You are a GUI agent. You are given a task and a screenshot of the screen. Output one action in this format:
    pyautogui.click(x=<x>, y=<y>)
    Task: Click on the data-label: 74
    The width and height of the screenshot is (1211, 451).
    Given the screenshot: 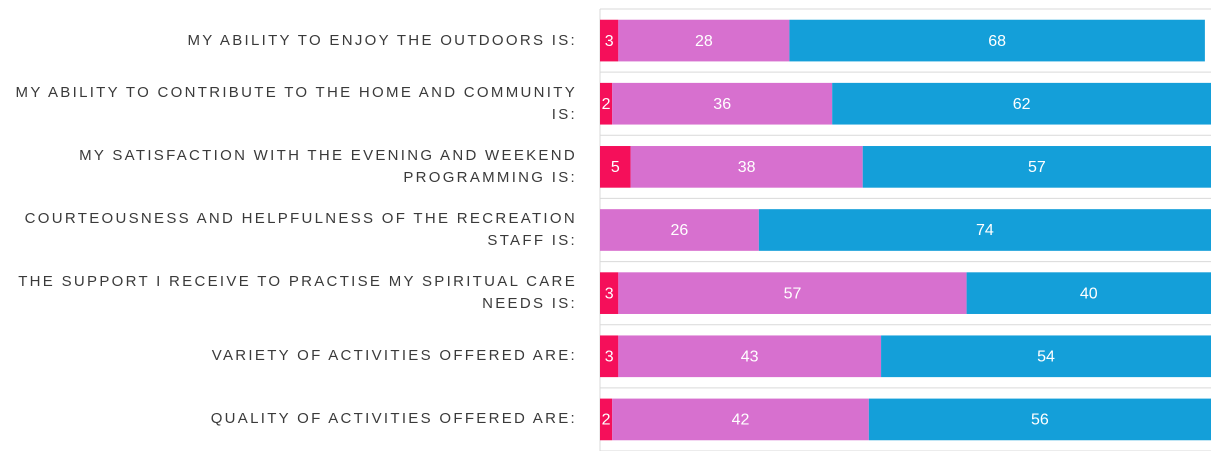 What is the action you would take?
    pyautogui.click(x=985, y=230)
    